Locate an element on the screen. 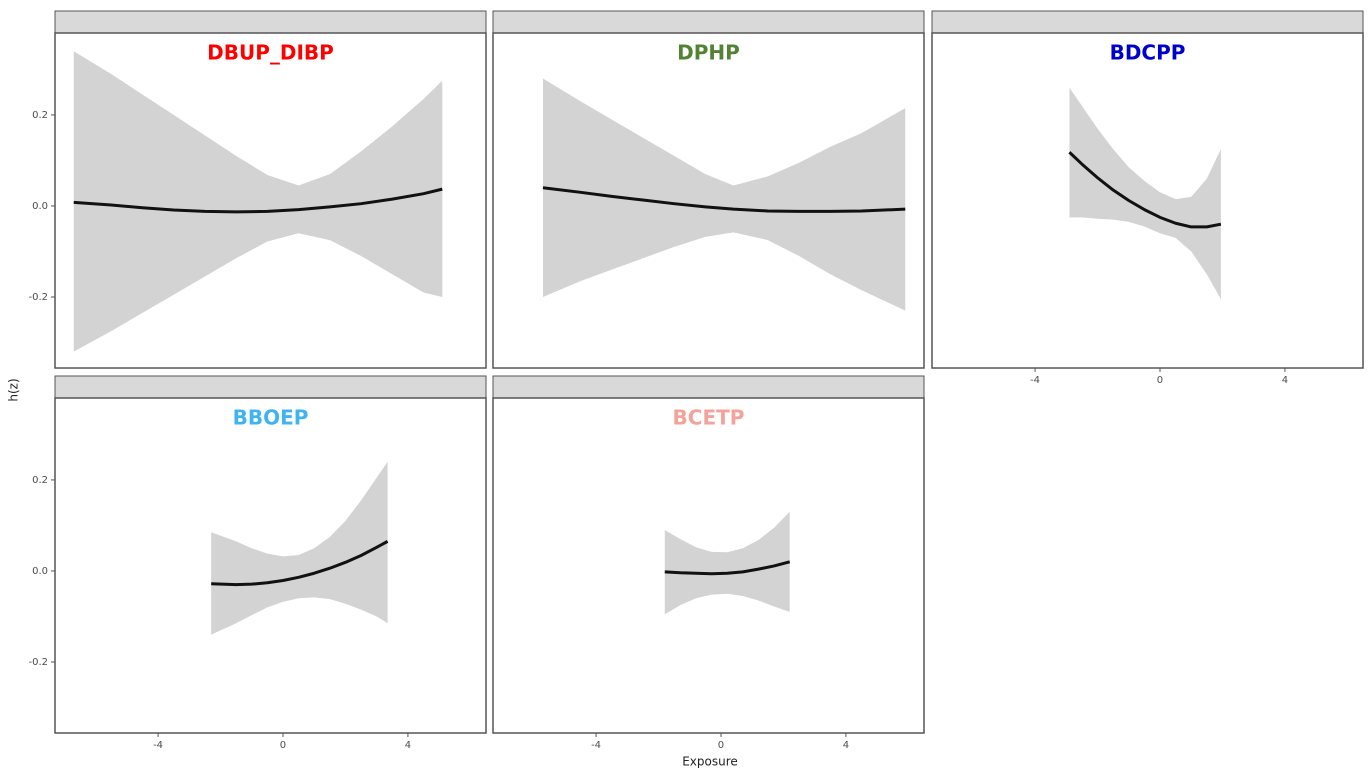  x-axis-label: Exposure is located at coordinates (710, 762).